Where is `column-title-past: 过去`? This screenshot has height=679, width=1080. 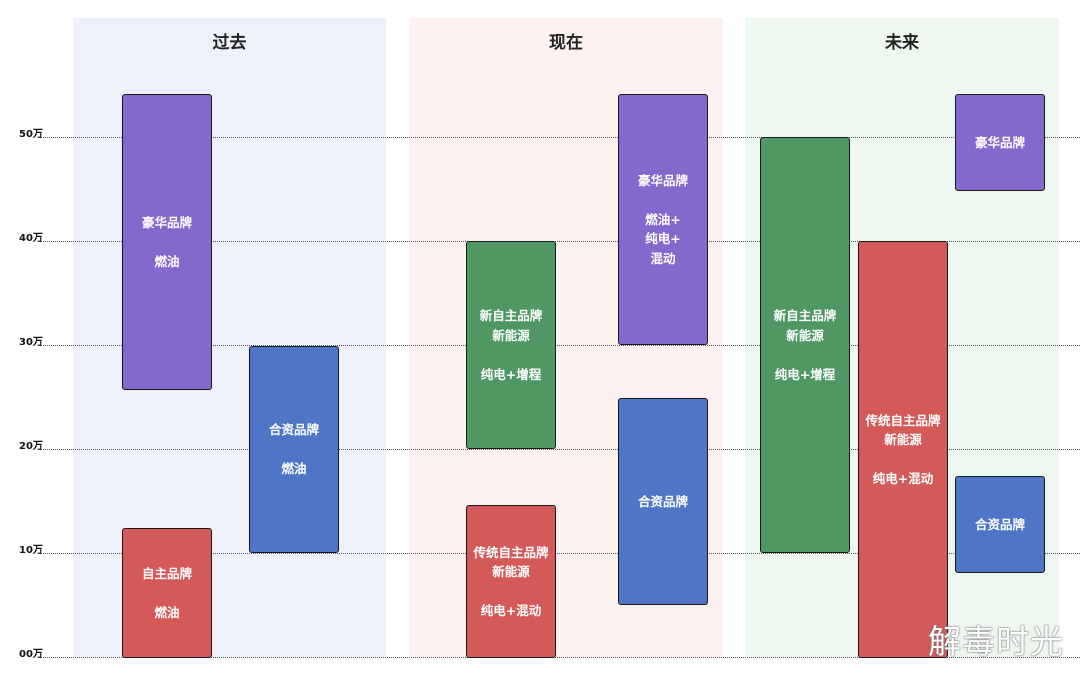
column-title-past: 过去 is located at coordinates (229, 43).